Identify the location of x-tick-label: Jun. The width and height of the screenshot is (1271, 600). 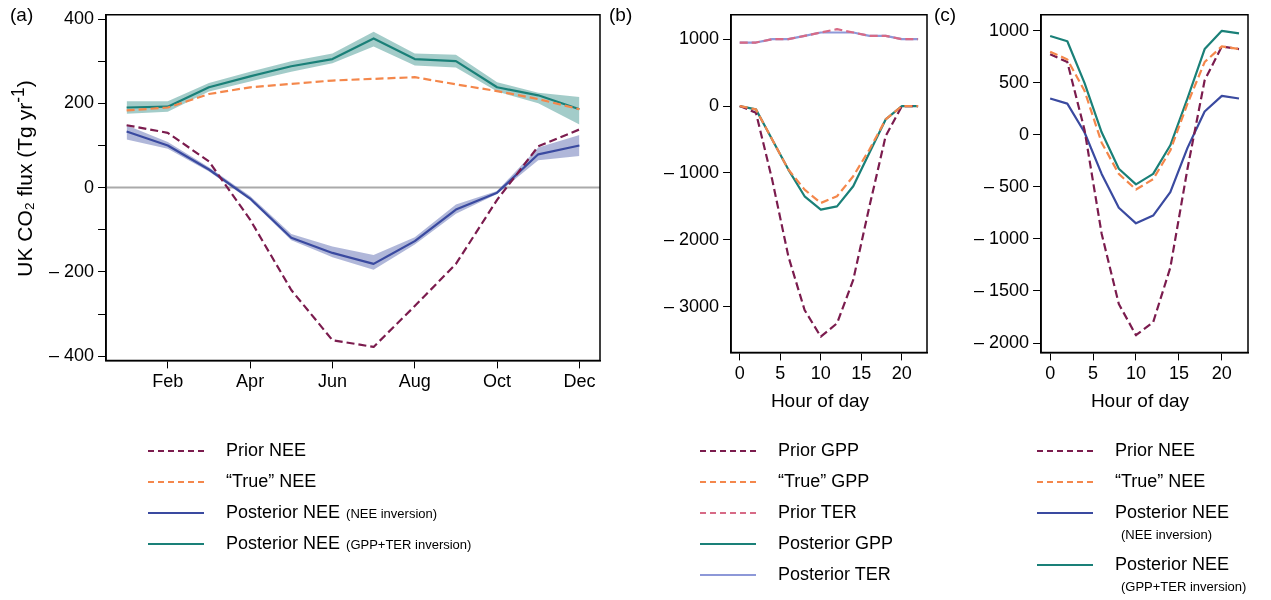
(332, 381).